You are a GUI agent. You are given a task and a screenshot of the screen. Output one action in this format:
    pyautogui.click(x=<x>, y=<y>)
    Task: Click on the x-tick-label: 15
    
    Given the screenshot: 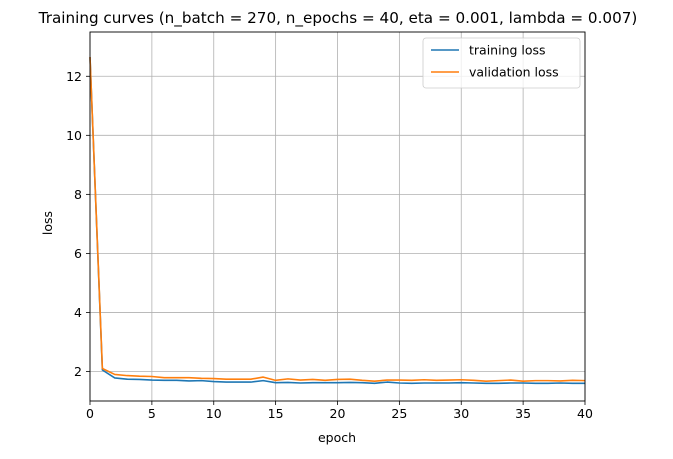 What is the action you would take?
    pyautogui.click(x=276, y=413)
    